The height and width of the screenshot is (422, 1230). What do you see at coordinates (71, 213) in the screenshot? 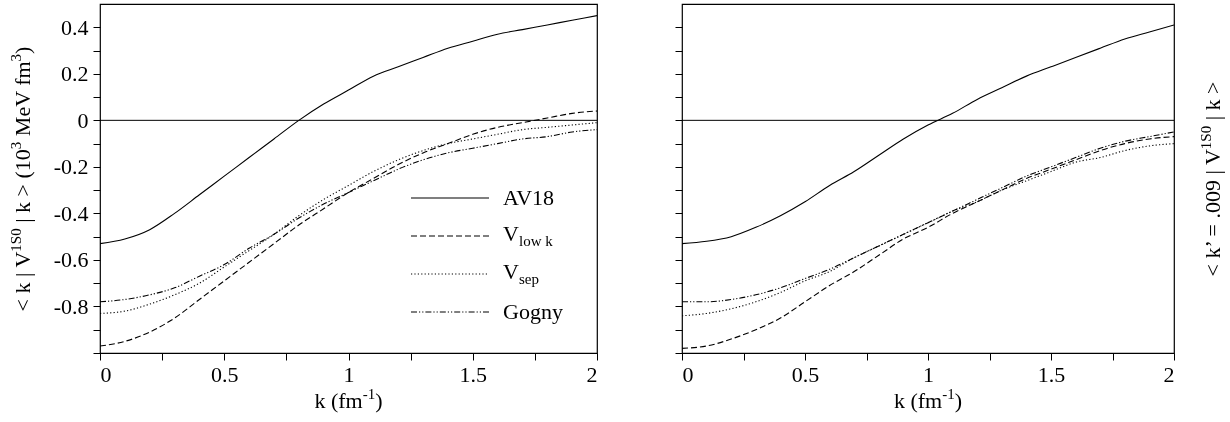
I see `y-tick-label: -0.4` at bounding box center [71, 213].